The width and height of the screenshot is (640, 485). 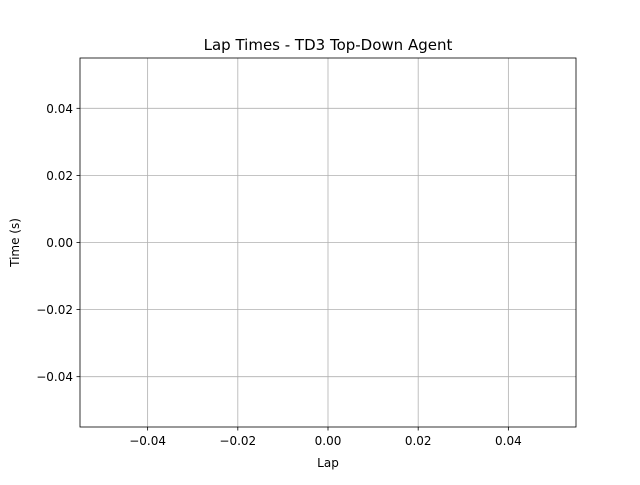 What do you see at coordinates (54, 310) in the screenshot?
I see `y-tick-label: −0.02` at bounding box center [54, 310].